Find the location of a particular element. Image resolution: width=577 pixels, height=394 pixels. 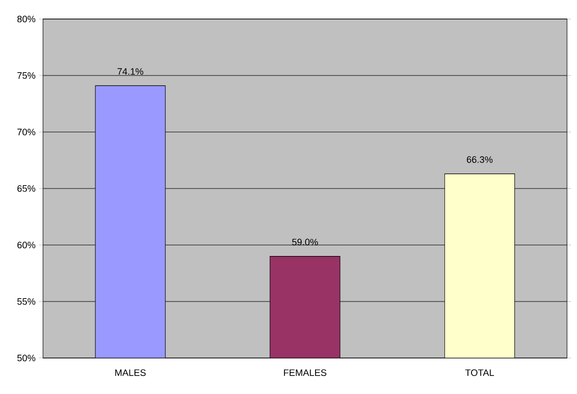

y-tick-label: 70% is located at coordinates (26, 132).